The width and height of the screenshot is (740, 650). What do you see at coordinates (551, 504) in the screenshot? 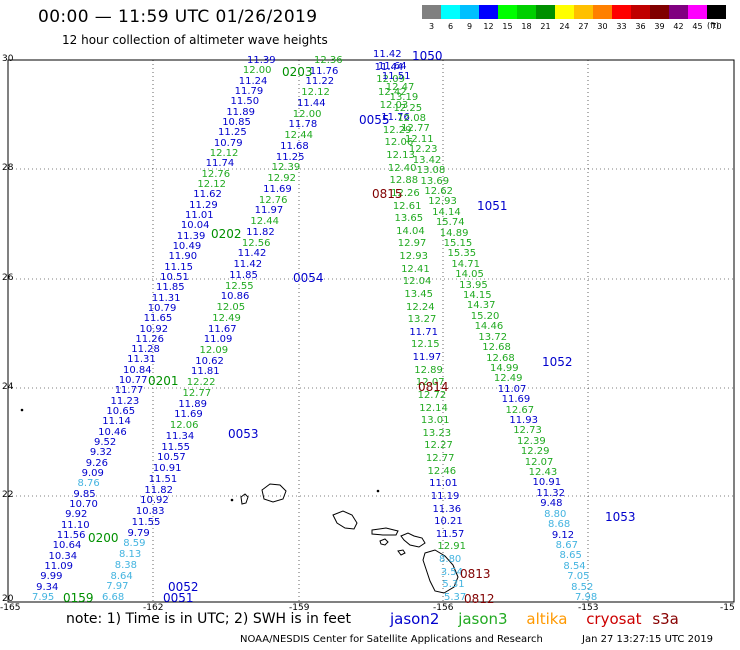
I see `wave-height-value: 9.48` at bounding box center [551, 504].